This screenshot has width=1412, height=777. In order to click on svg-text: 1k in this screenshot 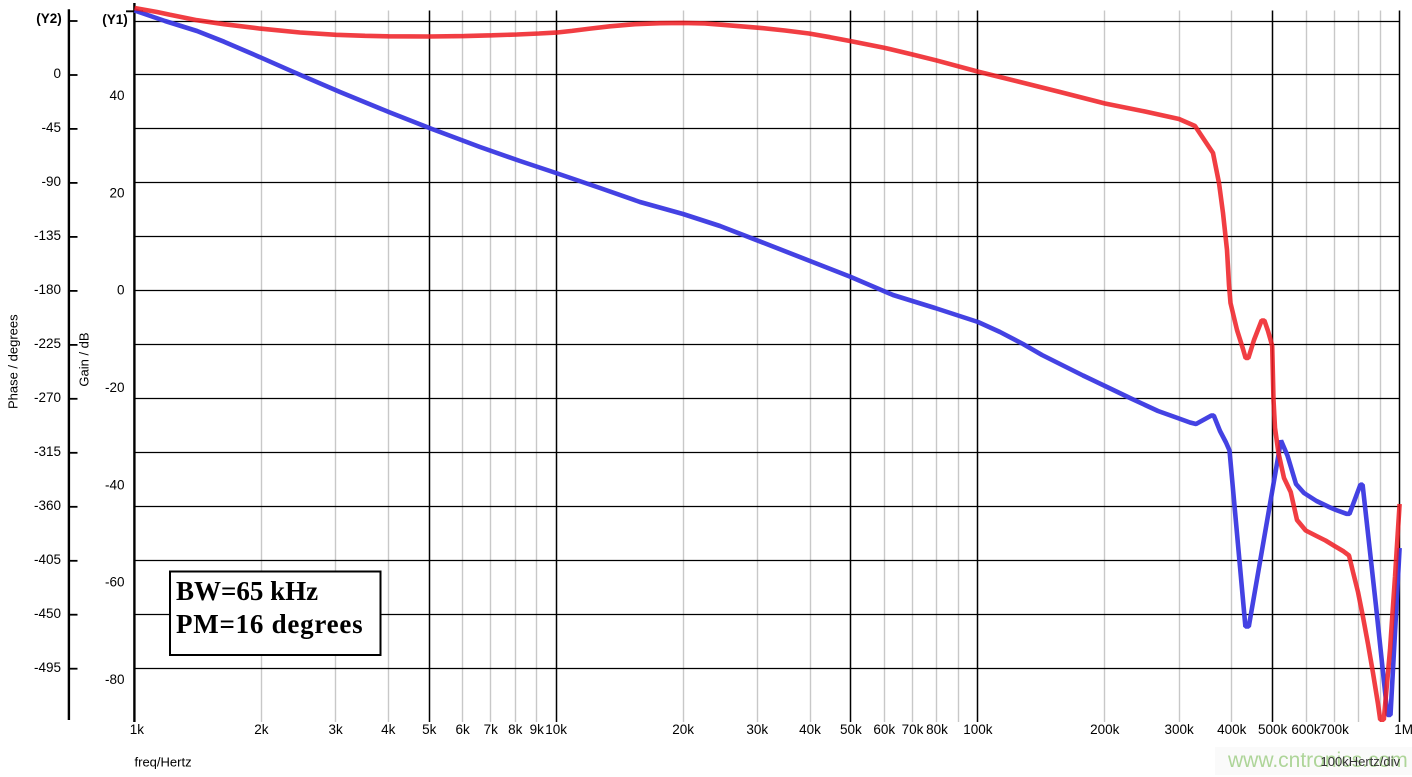, I will do `click(137, 729)`.